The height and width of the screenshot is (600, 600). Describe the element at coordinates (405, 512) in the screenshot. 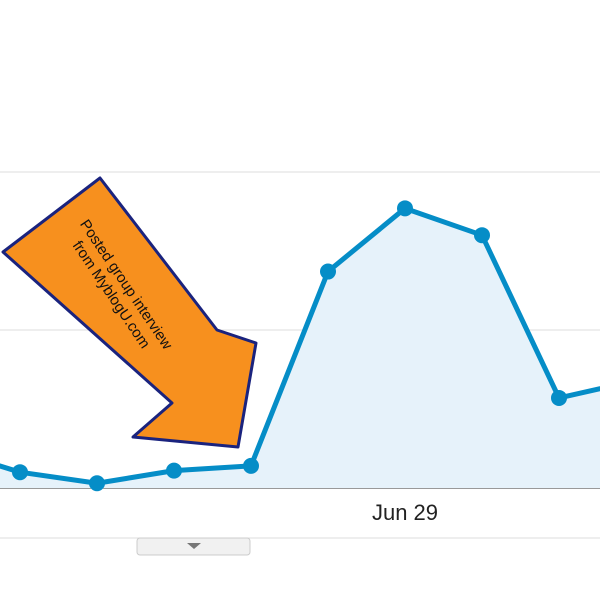

I see `x-tick-label: Jun 29` at that location.